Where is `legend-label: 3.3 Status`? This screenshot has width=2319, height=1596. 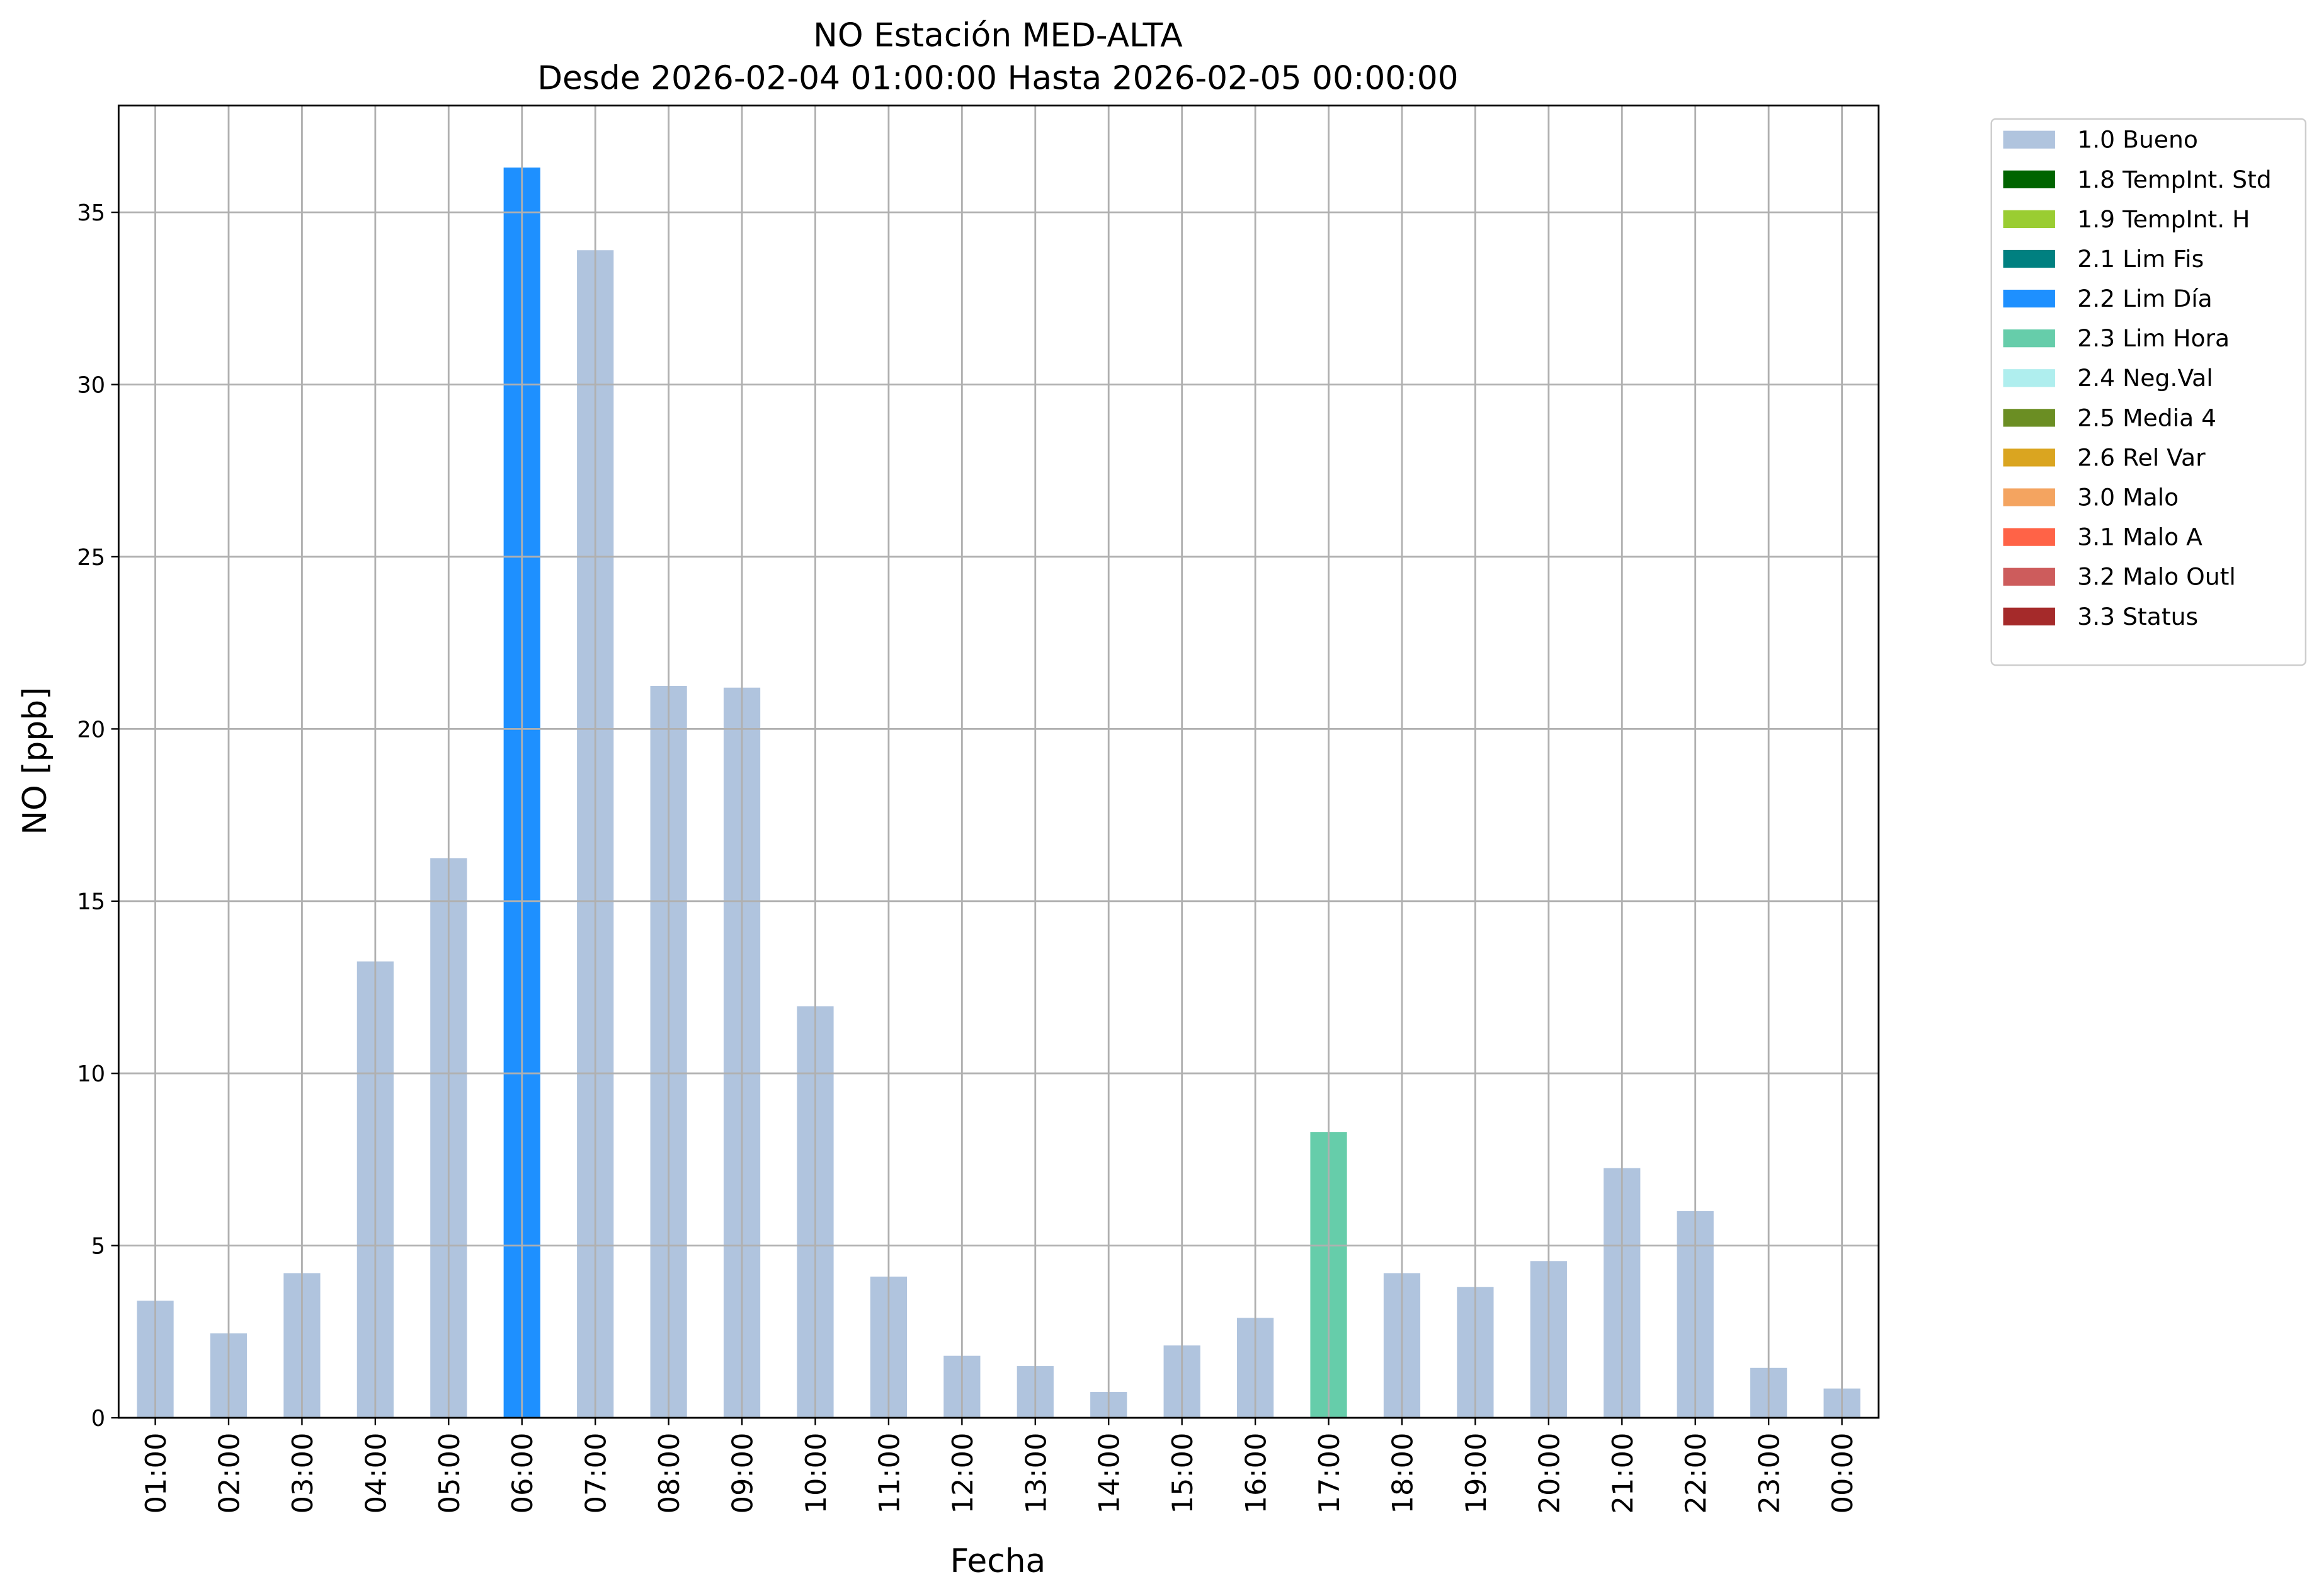 legend-label: 3.3 Status is located at coordinates (2137, 616).